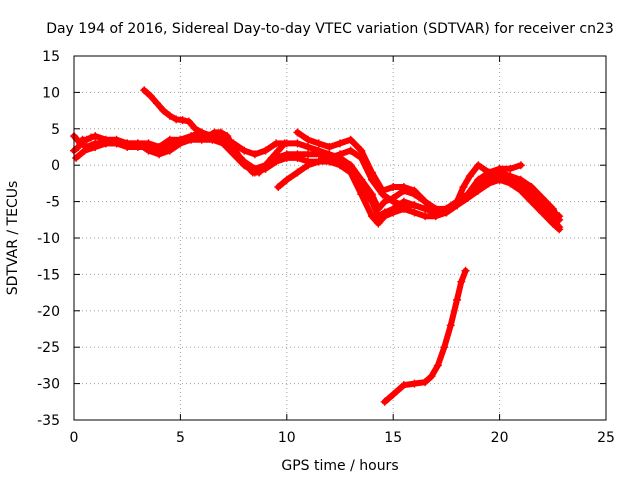 This screenshot has width=640, height=480. What do you see at coordinates (48, 348) in the screenshot?
I see `y-tick-label: -25` at bounding box center [48, 348].